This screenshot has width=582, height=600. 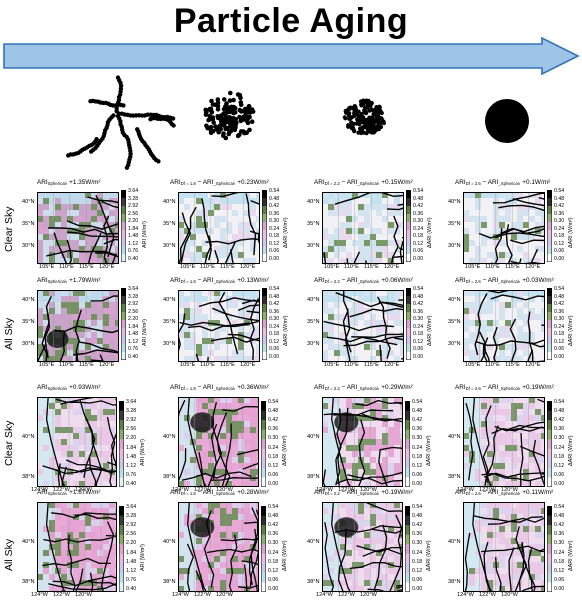 What do you see at coordinates (504, 492) in the screenshot?
I see `panel-title: ARIDf = 2.6 − ARI_Spherical, +0.11W/m²` at bounding box center [504, 492].